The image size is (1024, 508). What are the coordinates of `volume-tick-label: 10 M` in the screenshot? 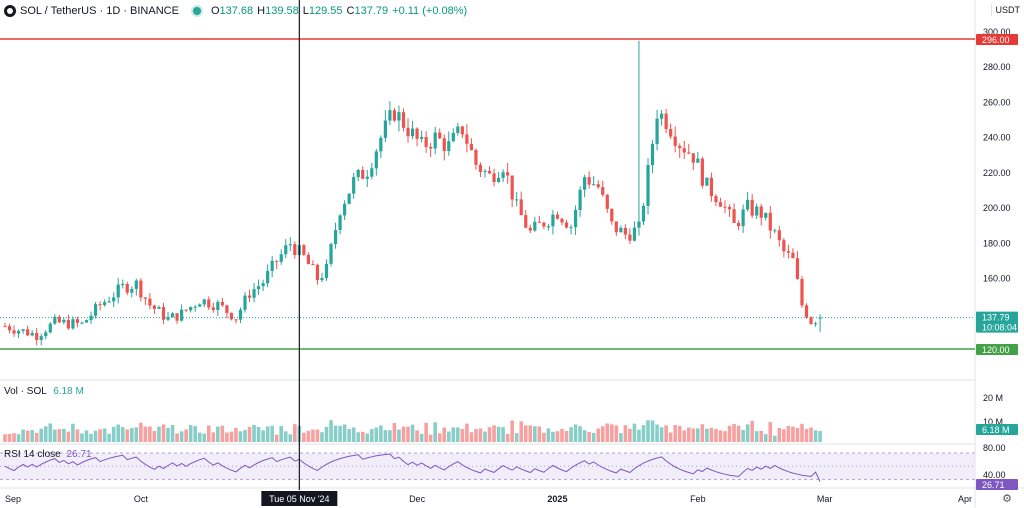 It's located at (993, 422).